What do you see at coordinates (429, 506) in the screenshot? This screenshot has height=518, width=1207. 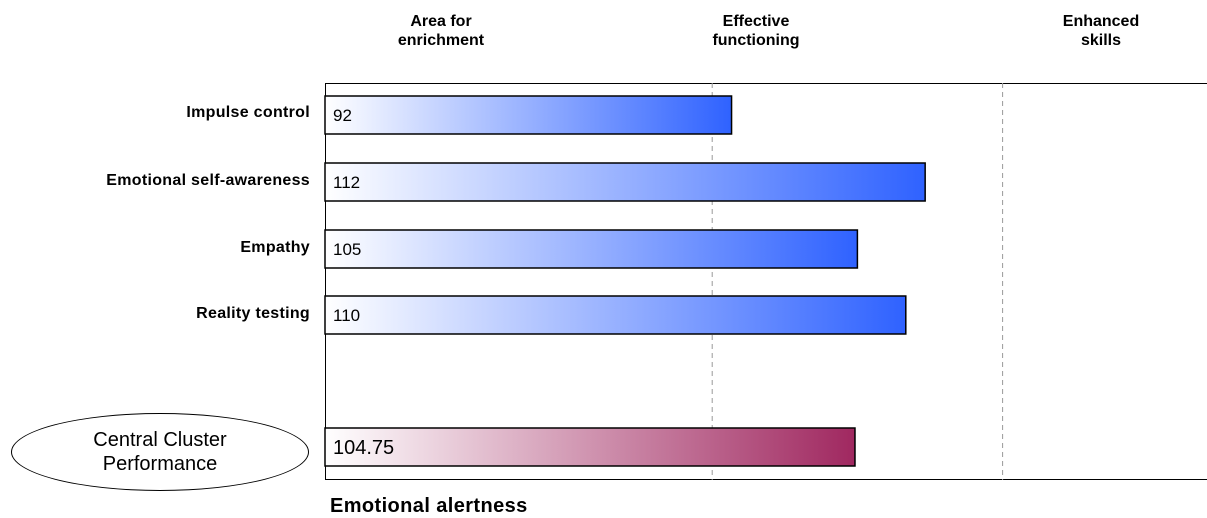 I see `cluster-title: Emotional alertness` at bounding box center [429, 506].